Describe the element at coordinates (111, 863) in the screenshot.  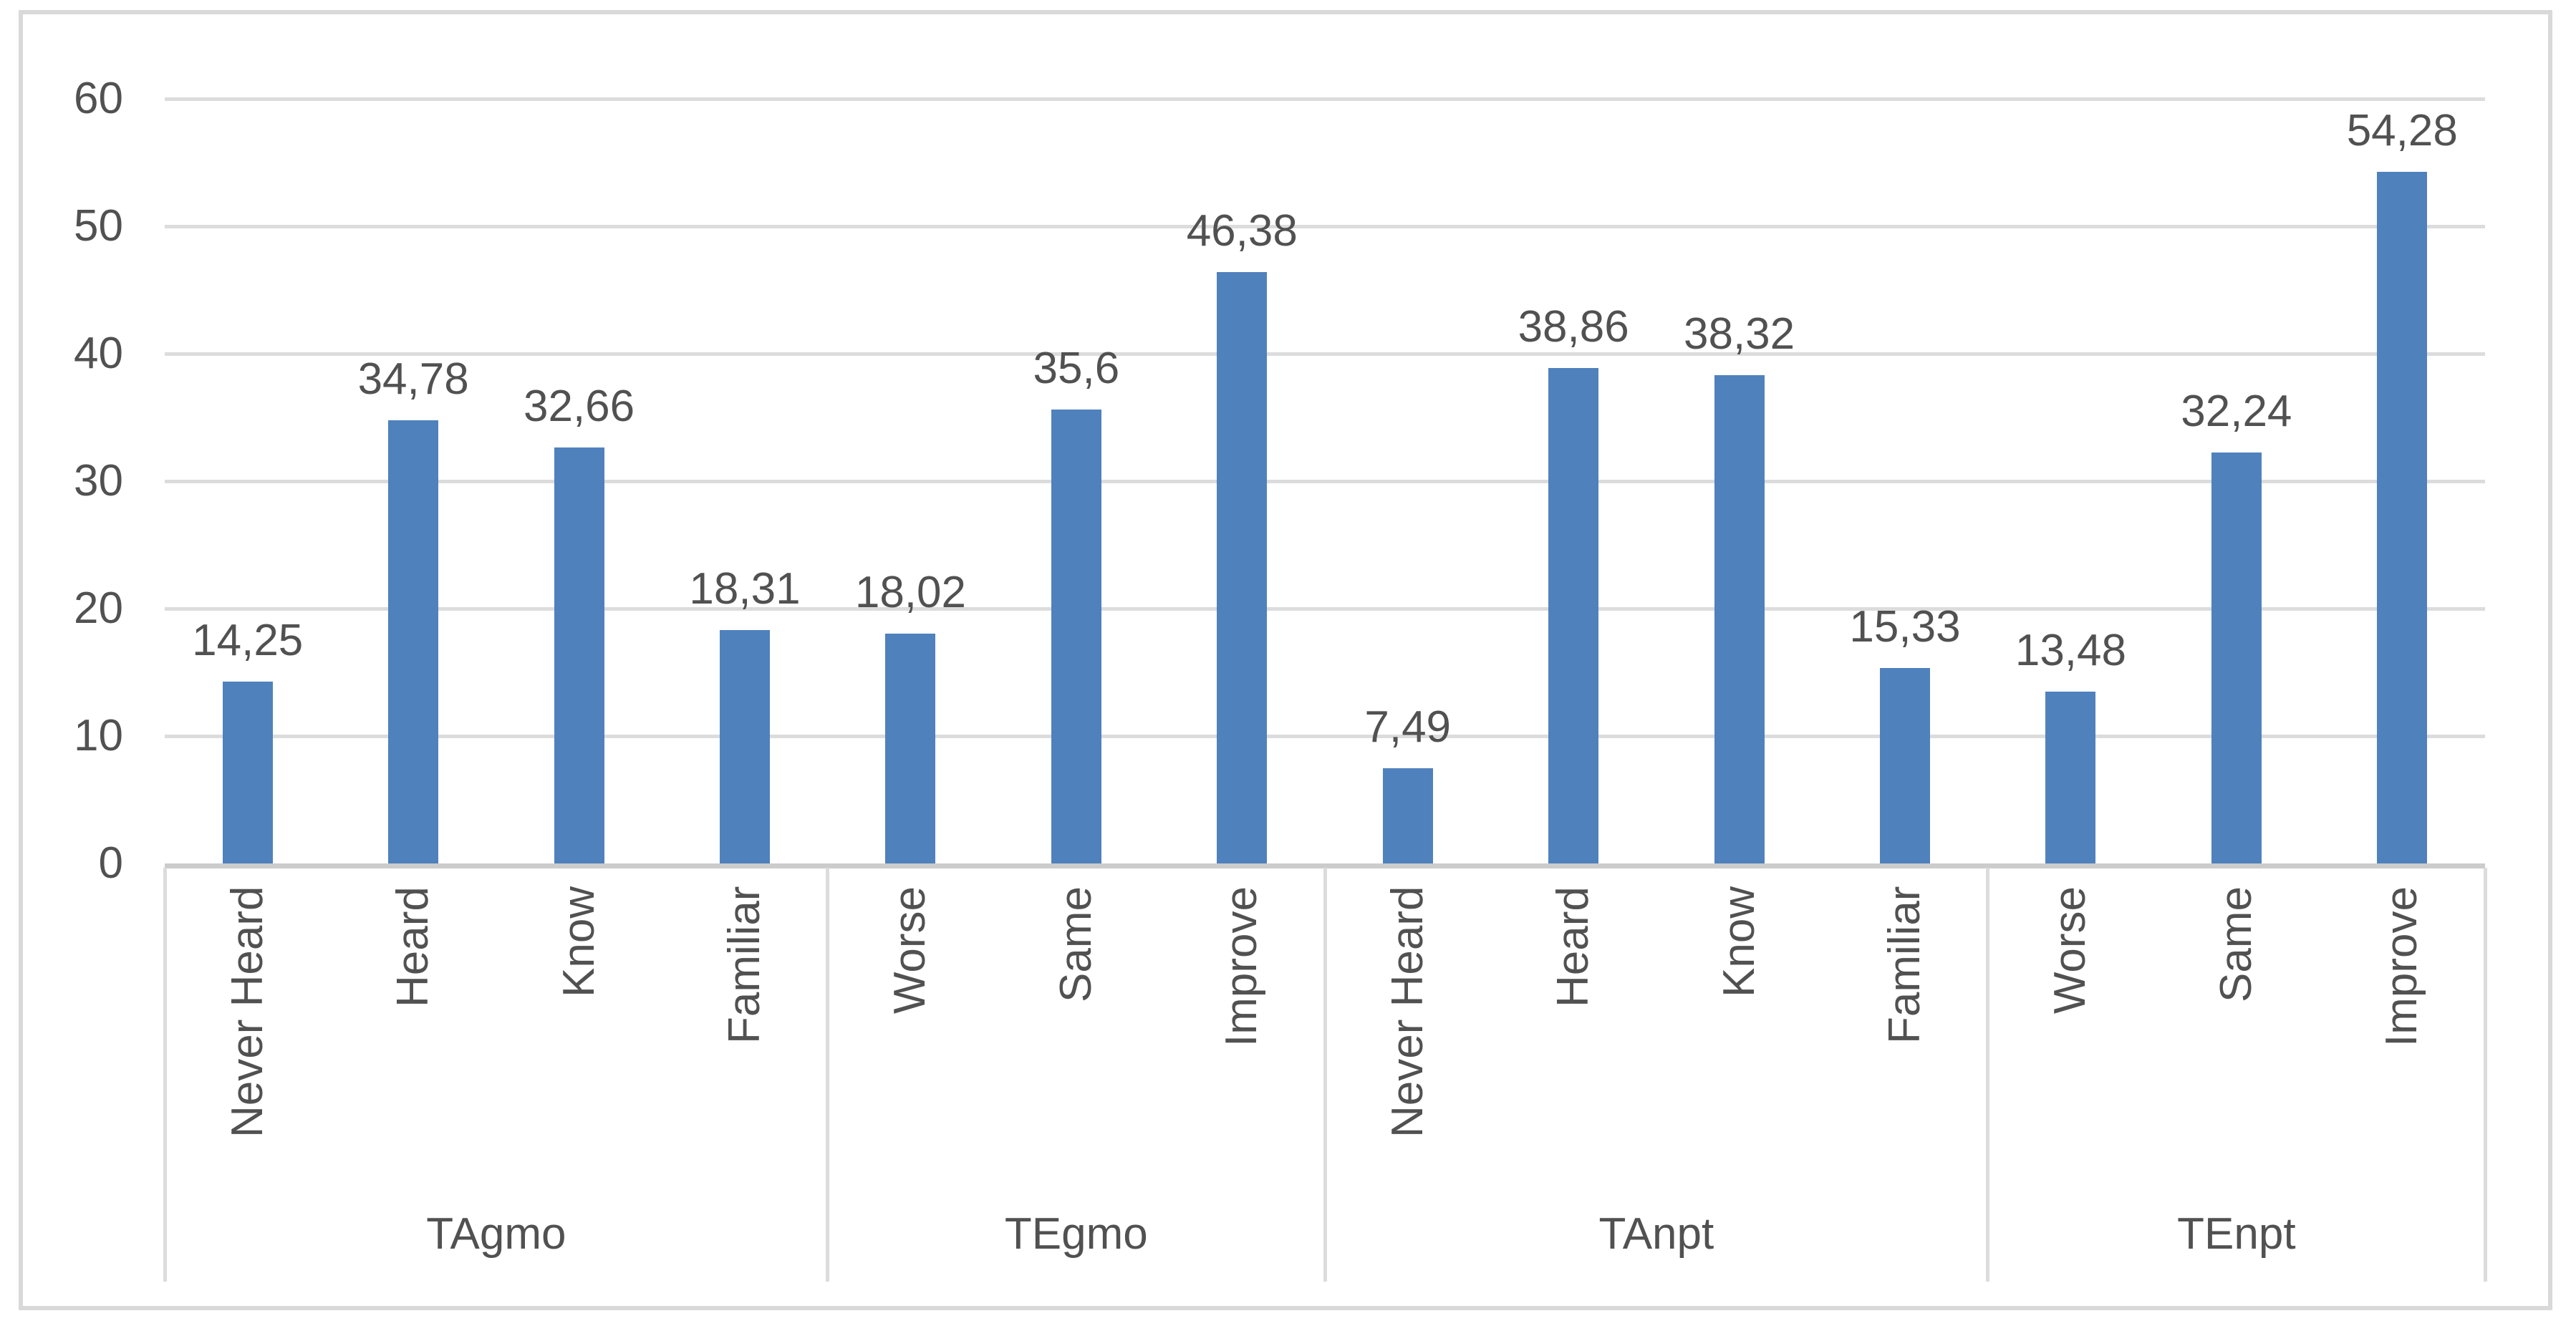
I see `y-axis-tick-label: 0` at that location.